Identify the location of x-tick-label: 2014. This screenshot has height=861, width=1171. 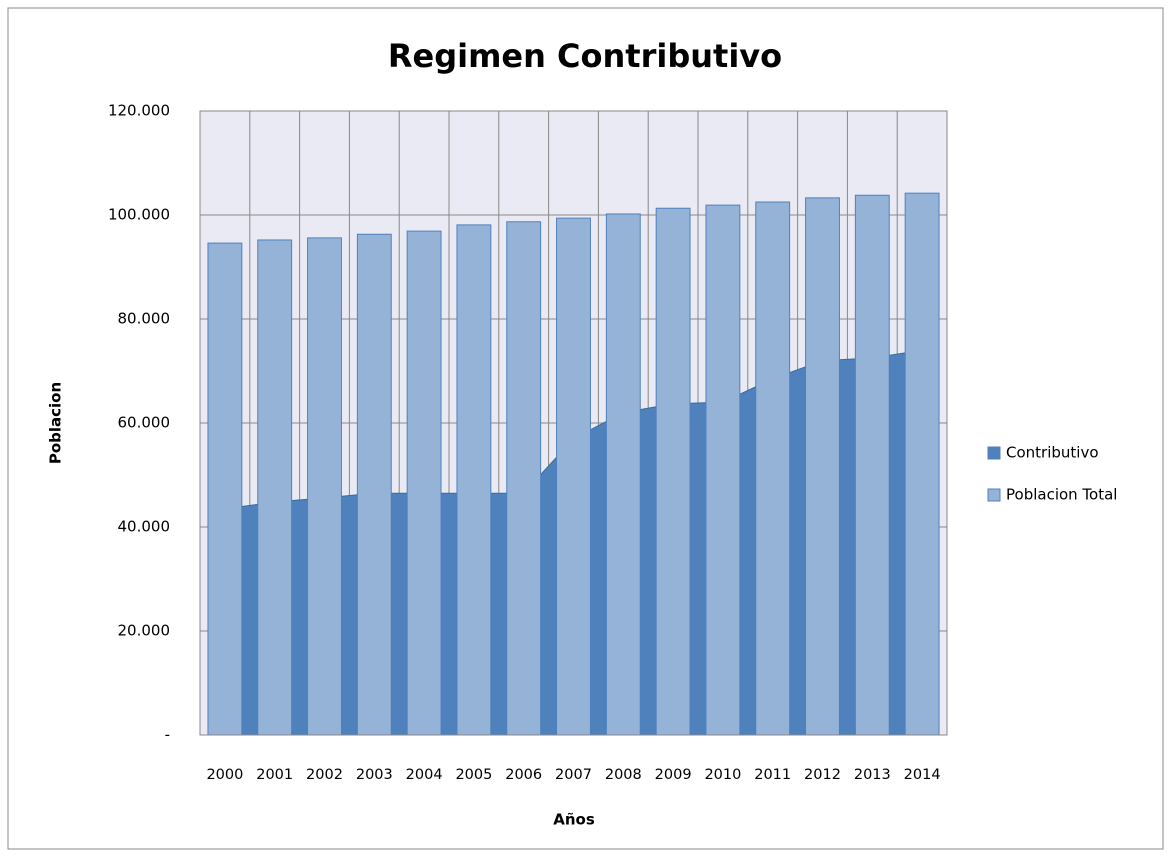
(922, 775).